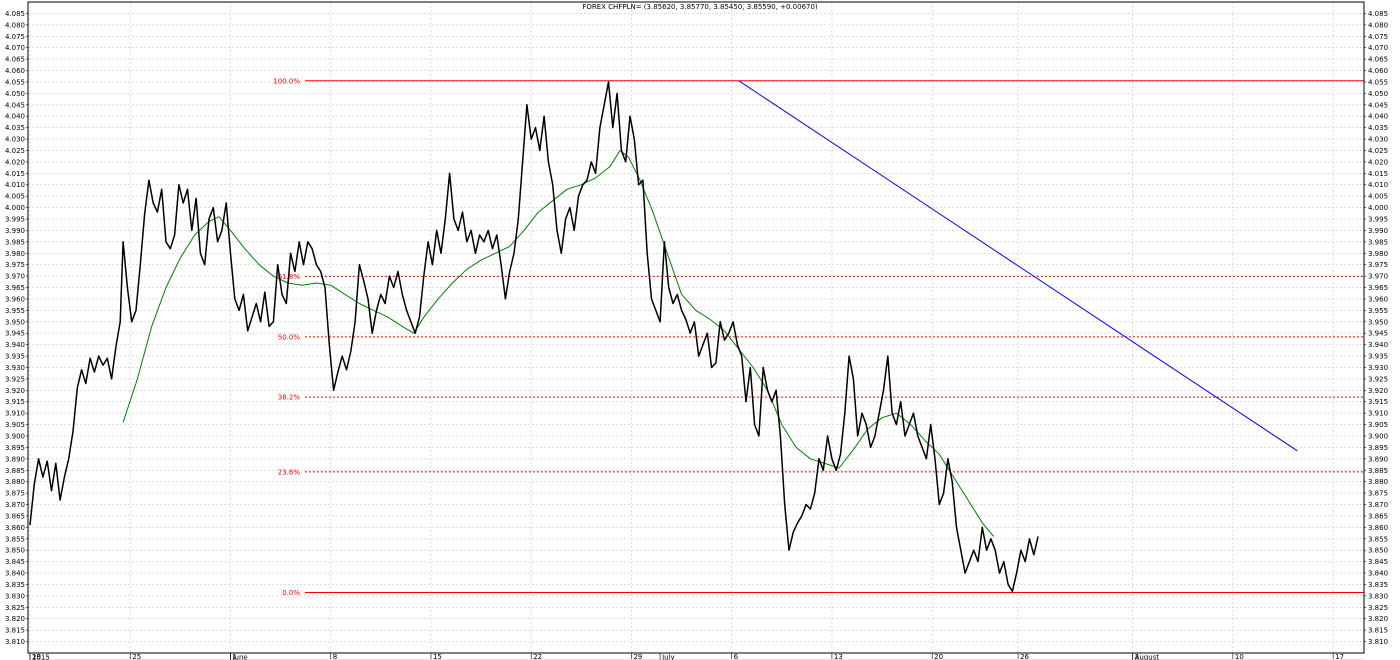  I want to click on fib-level-label: 50.0%, so click(289, 337).